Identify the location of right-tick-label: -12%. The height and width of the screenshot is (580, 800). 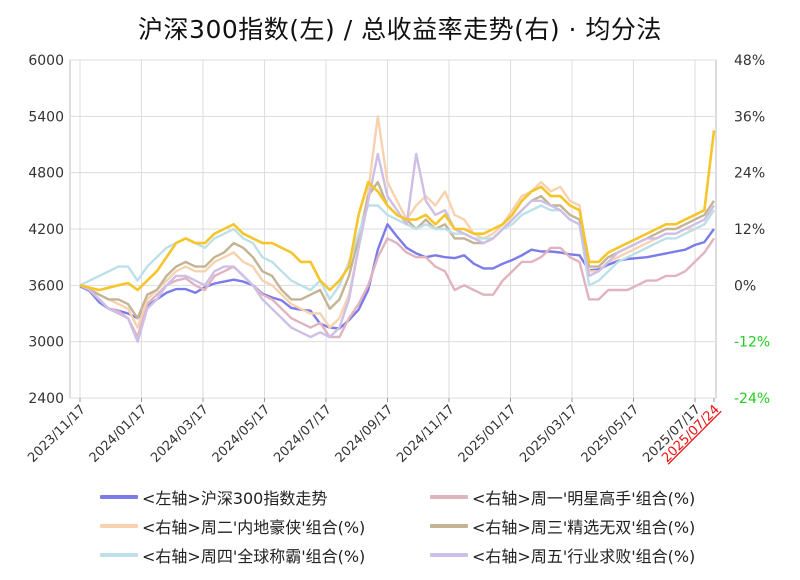
(752, 343).